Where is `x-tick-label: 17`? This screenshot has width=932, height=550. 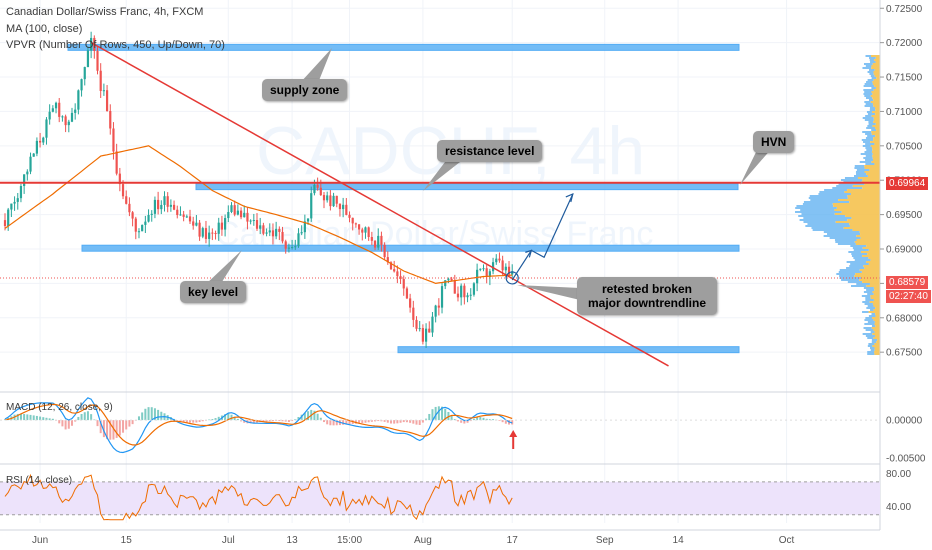 x-tick-label: 17 is located at coordinates (513, 540).